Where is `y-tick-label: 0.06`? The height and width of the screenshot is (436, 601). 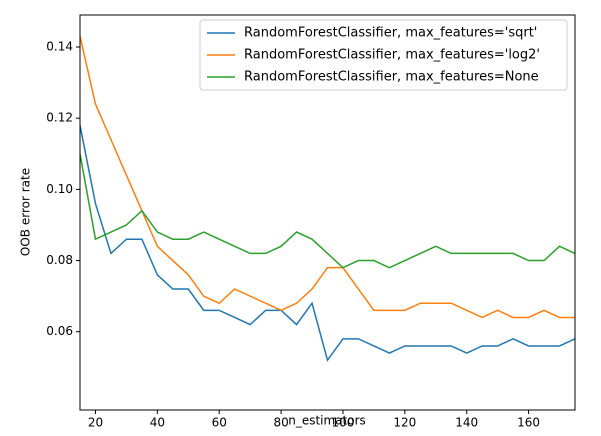
y-tick-label: 0.06 is located at coordinates (59, 331).